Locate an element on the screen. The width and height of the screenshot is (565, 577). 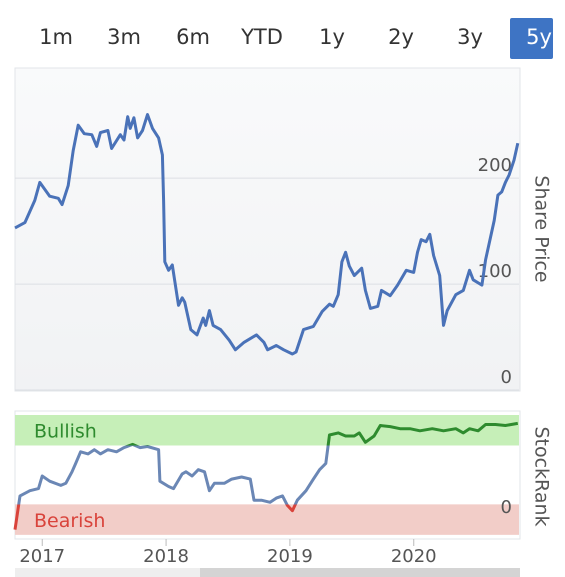
range-button-label: 2y is located at coordinates (401, 37).